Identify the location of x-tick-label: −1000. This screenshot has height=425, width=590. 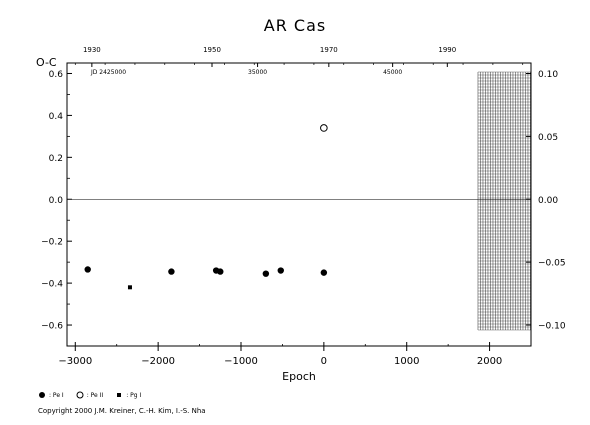
(241, 361).